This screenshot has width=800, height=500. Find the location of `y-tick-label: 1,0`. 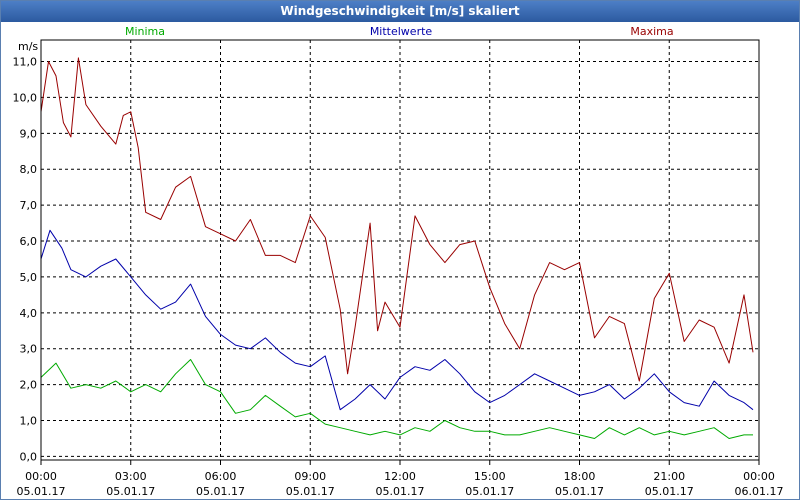

y-tick-label: 1,0 is located at coordinates (29, 421).